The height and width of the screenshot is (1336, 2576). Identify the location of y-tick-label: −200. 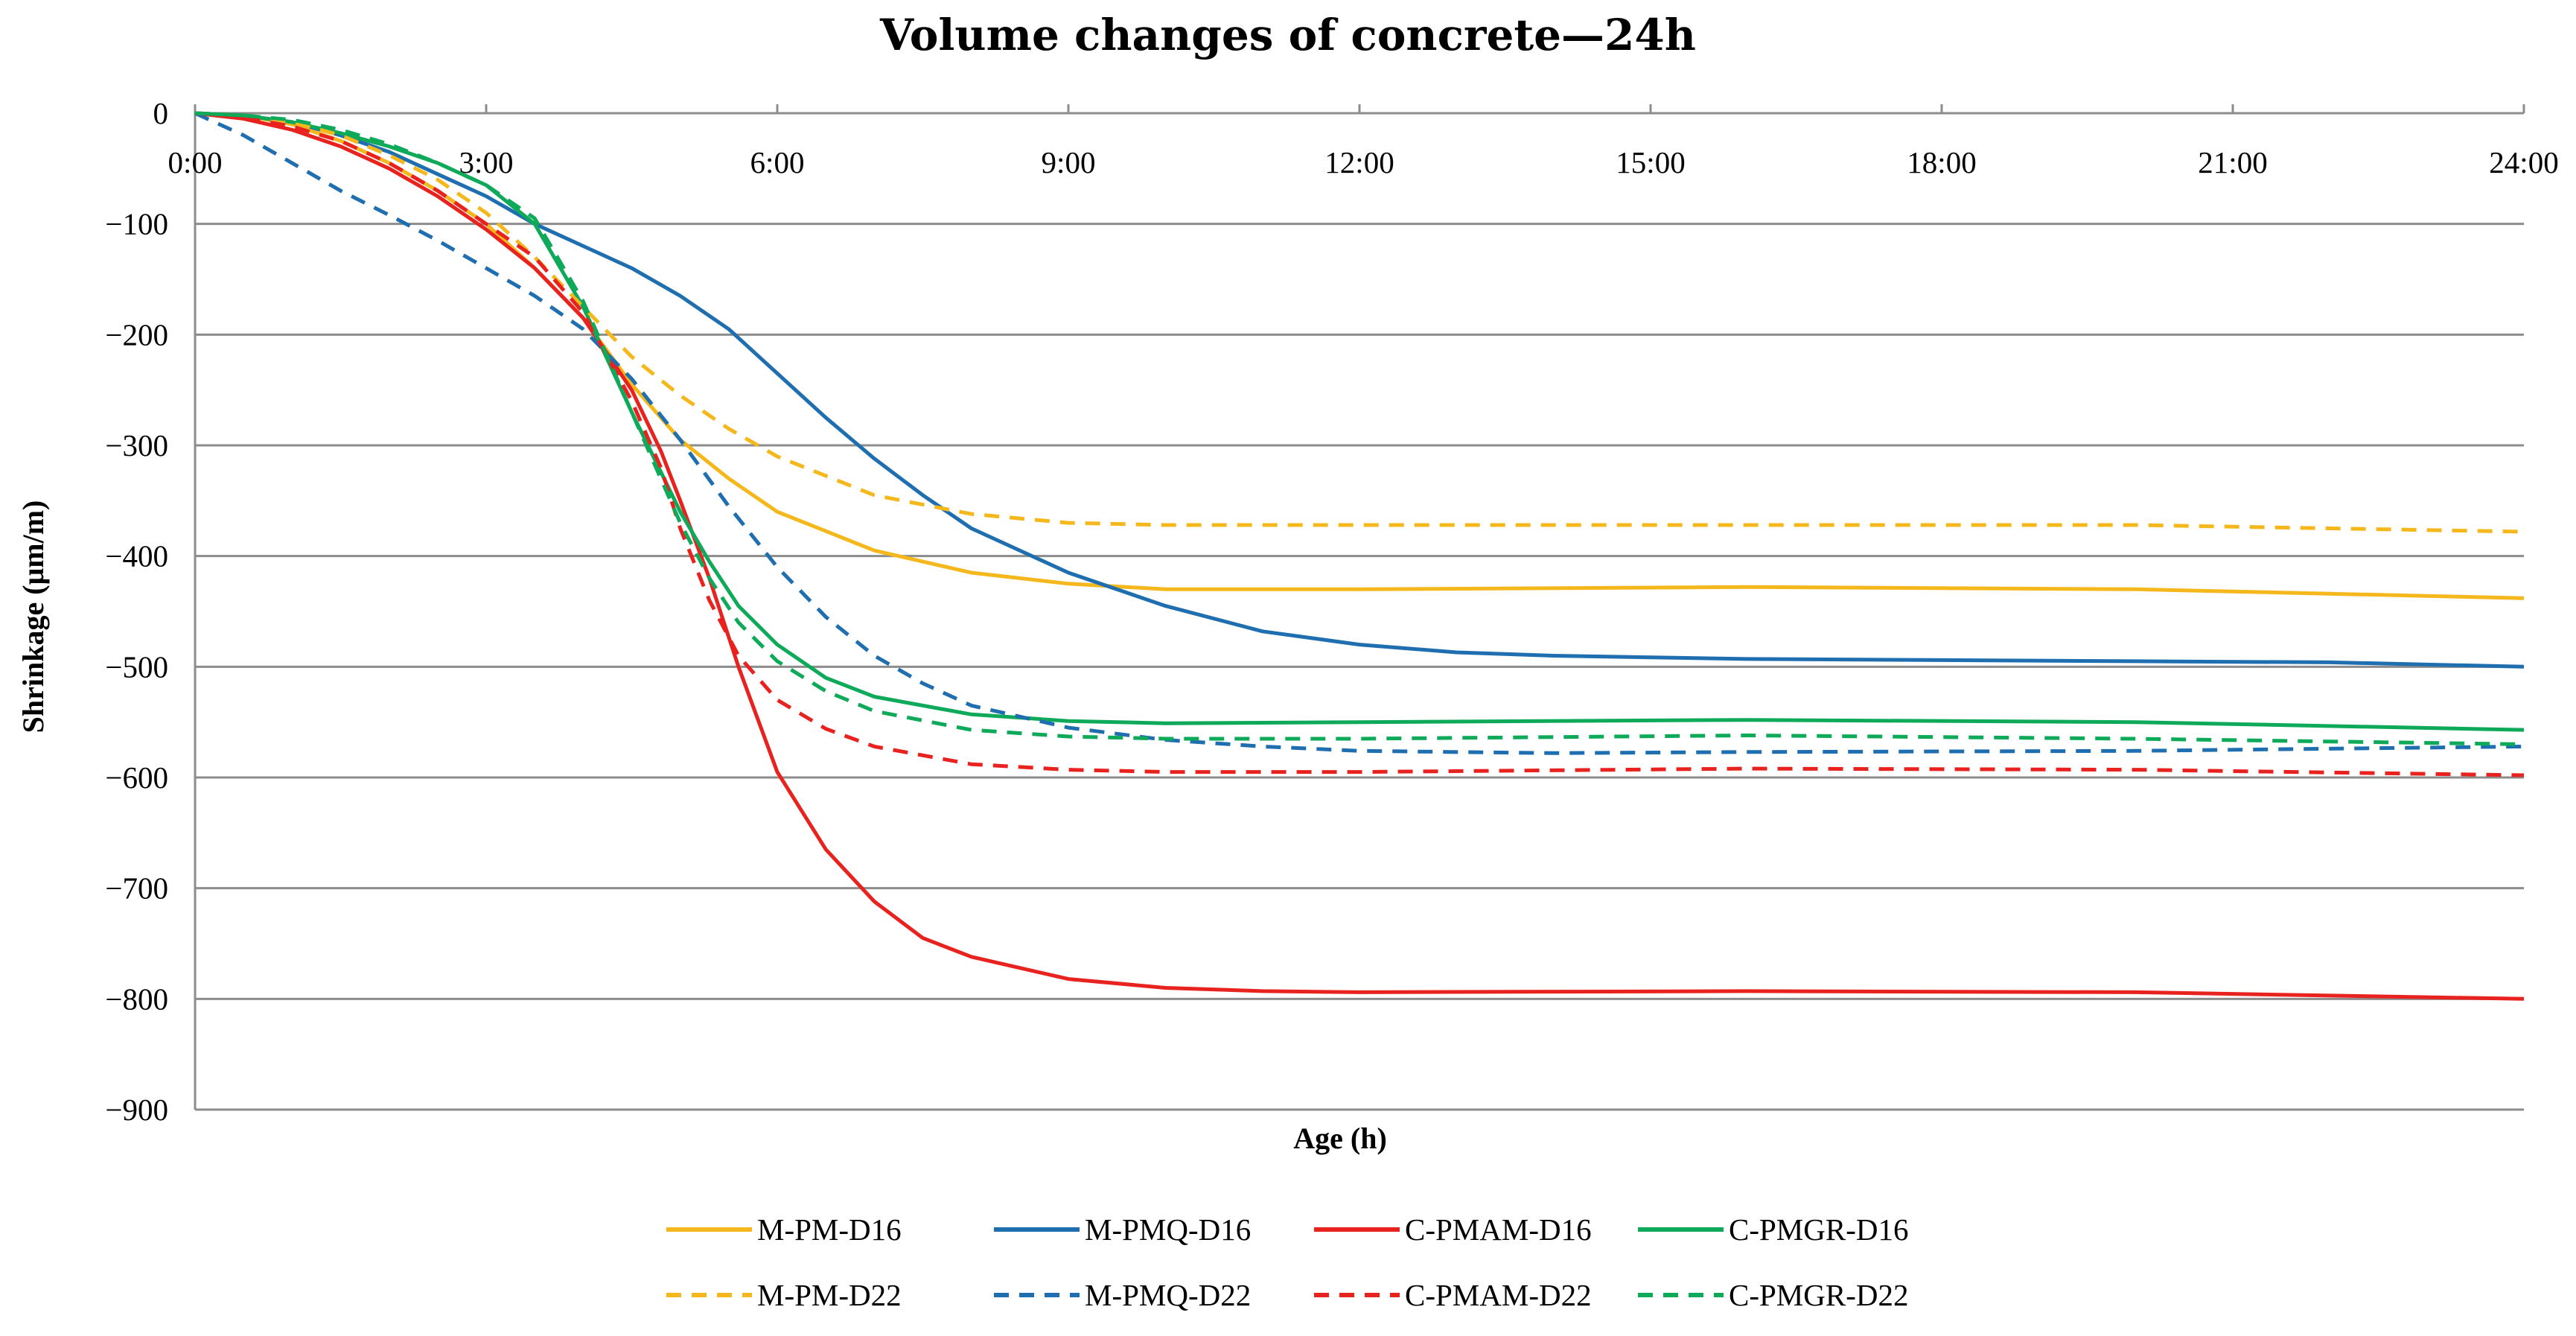
(136, 334).